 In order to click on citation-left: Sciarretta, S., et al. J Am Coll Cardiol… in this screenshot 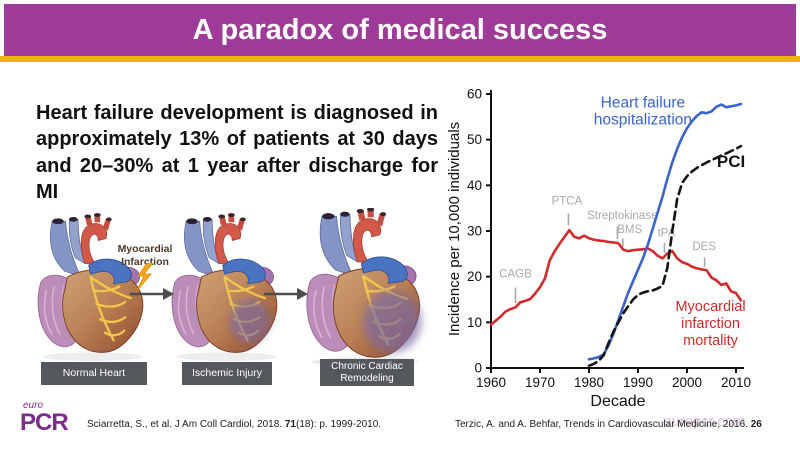, I will do `click(234, 424)`.